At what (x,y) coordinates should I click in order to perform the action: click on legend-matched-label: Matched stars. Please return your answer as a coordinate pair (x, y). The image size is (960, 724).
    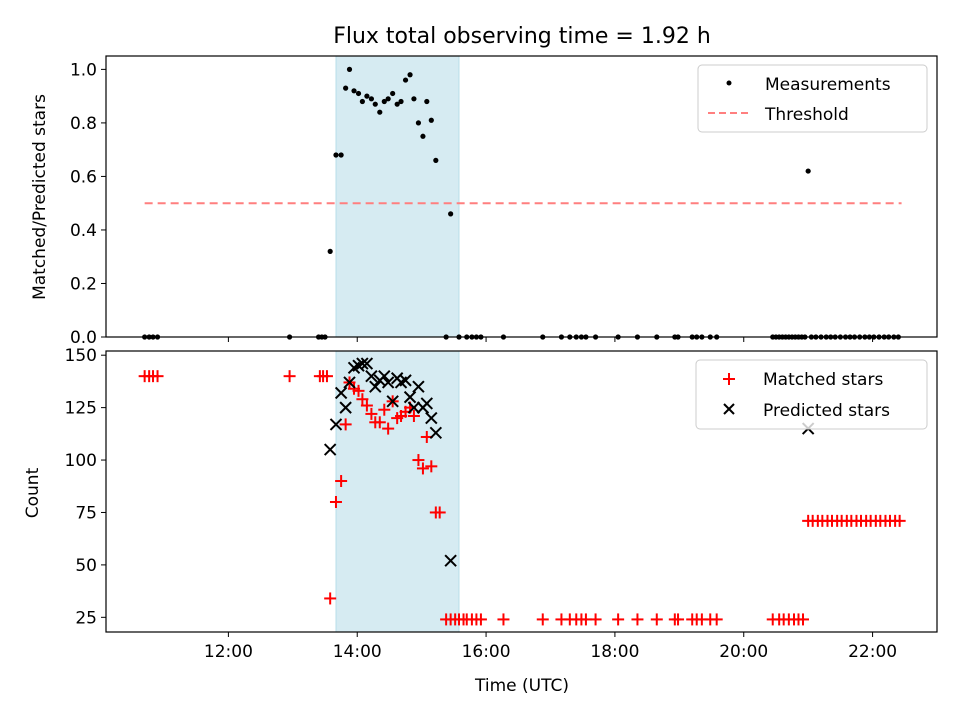
    Looking at the image, I should click on (823, 380).